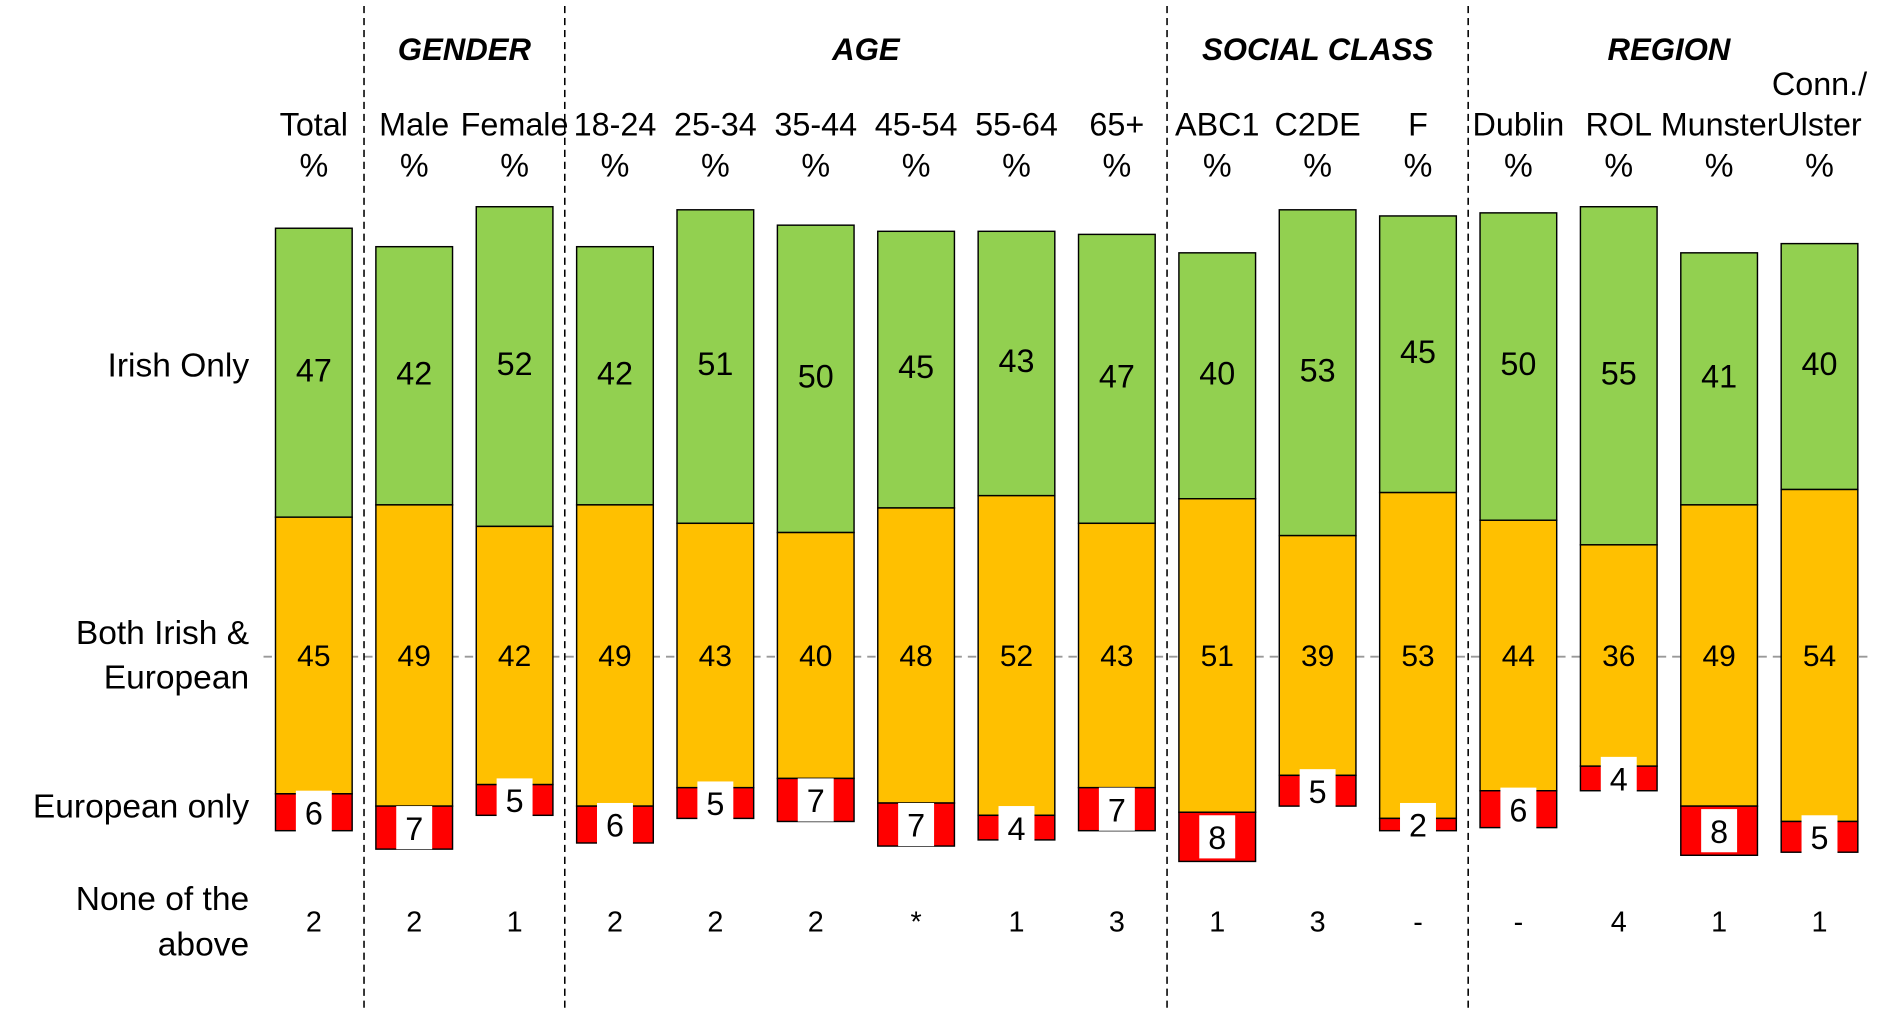 Image resolution: width=1877 pixels, height=1009 pixels. Describe the element at coordinates (916, 923) in the screenshot. I see `none-value: *` at that location.